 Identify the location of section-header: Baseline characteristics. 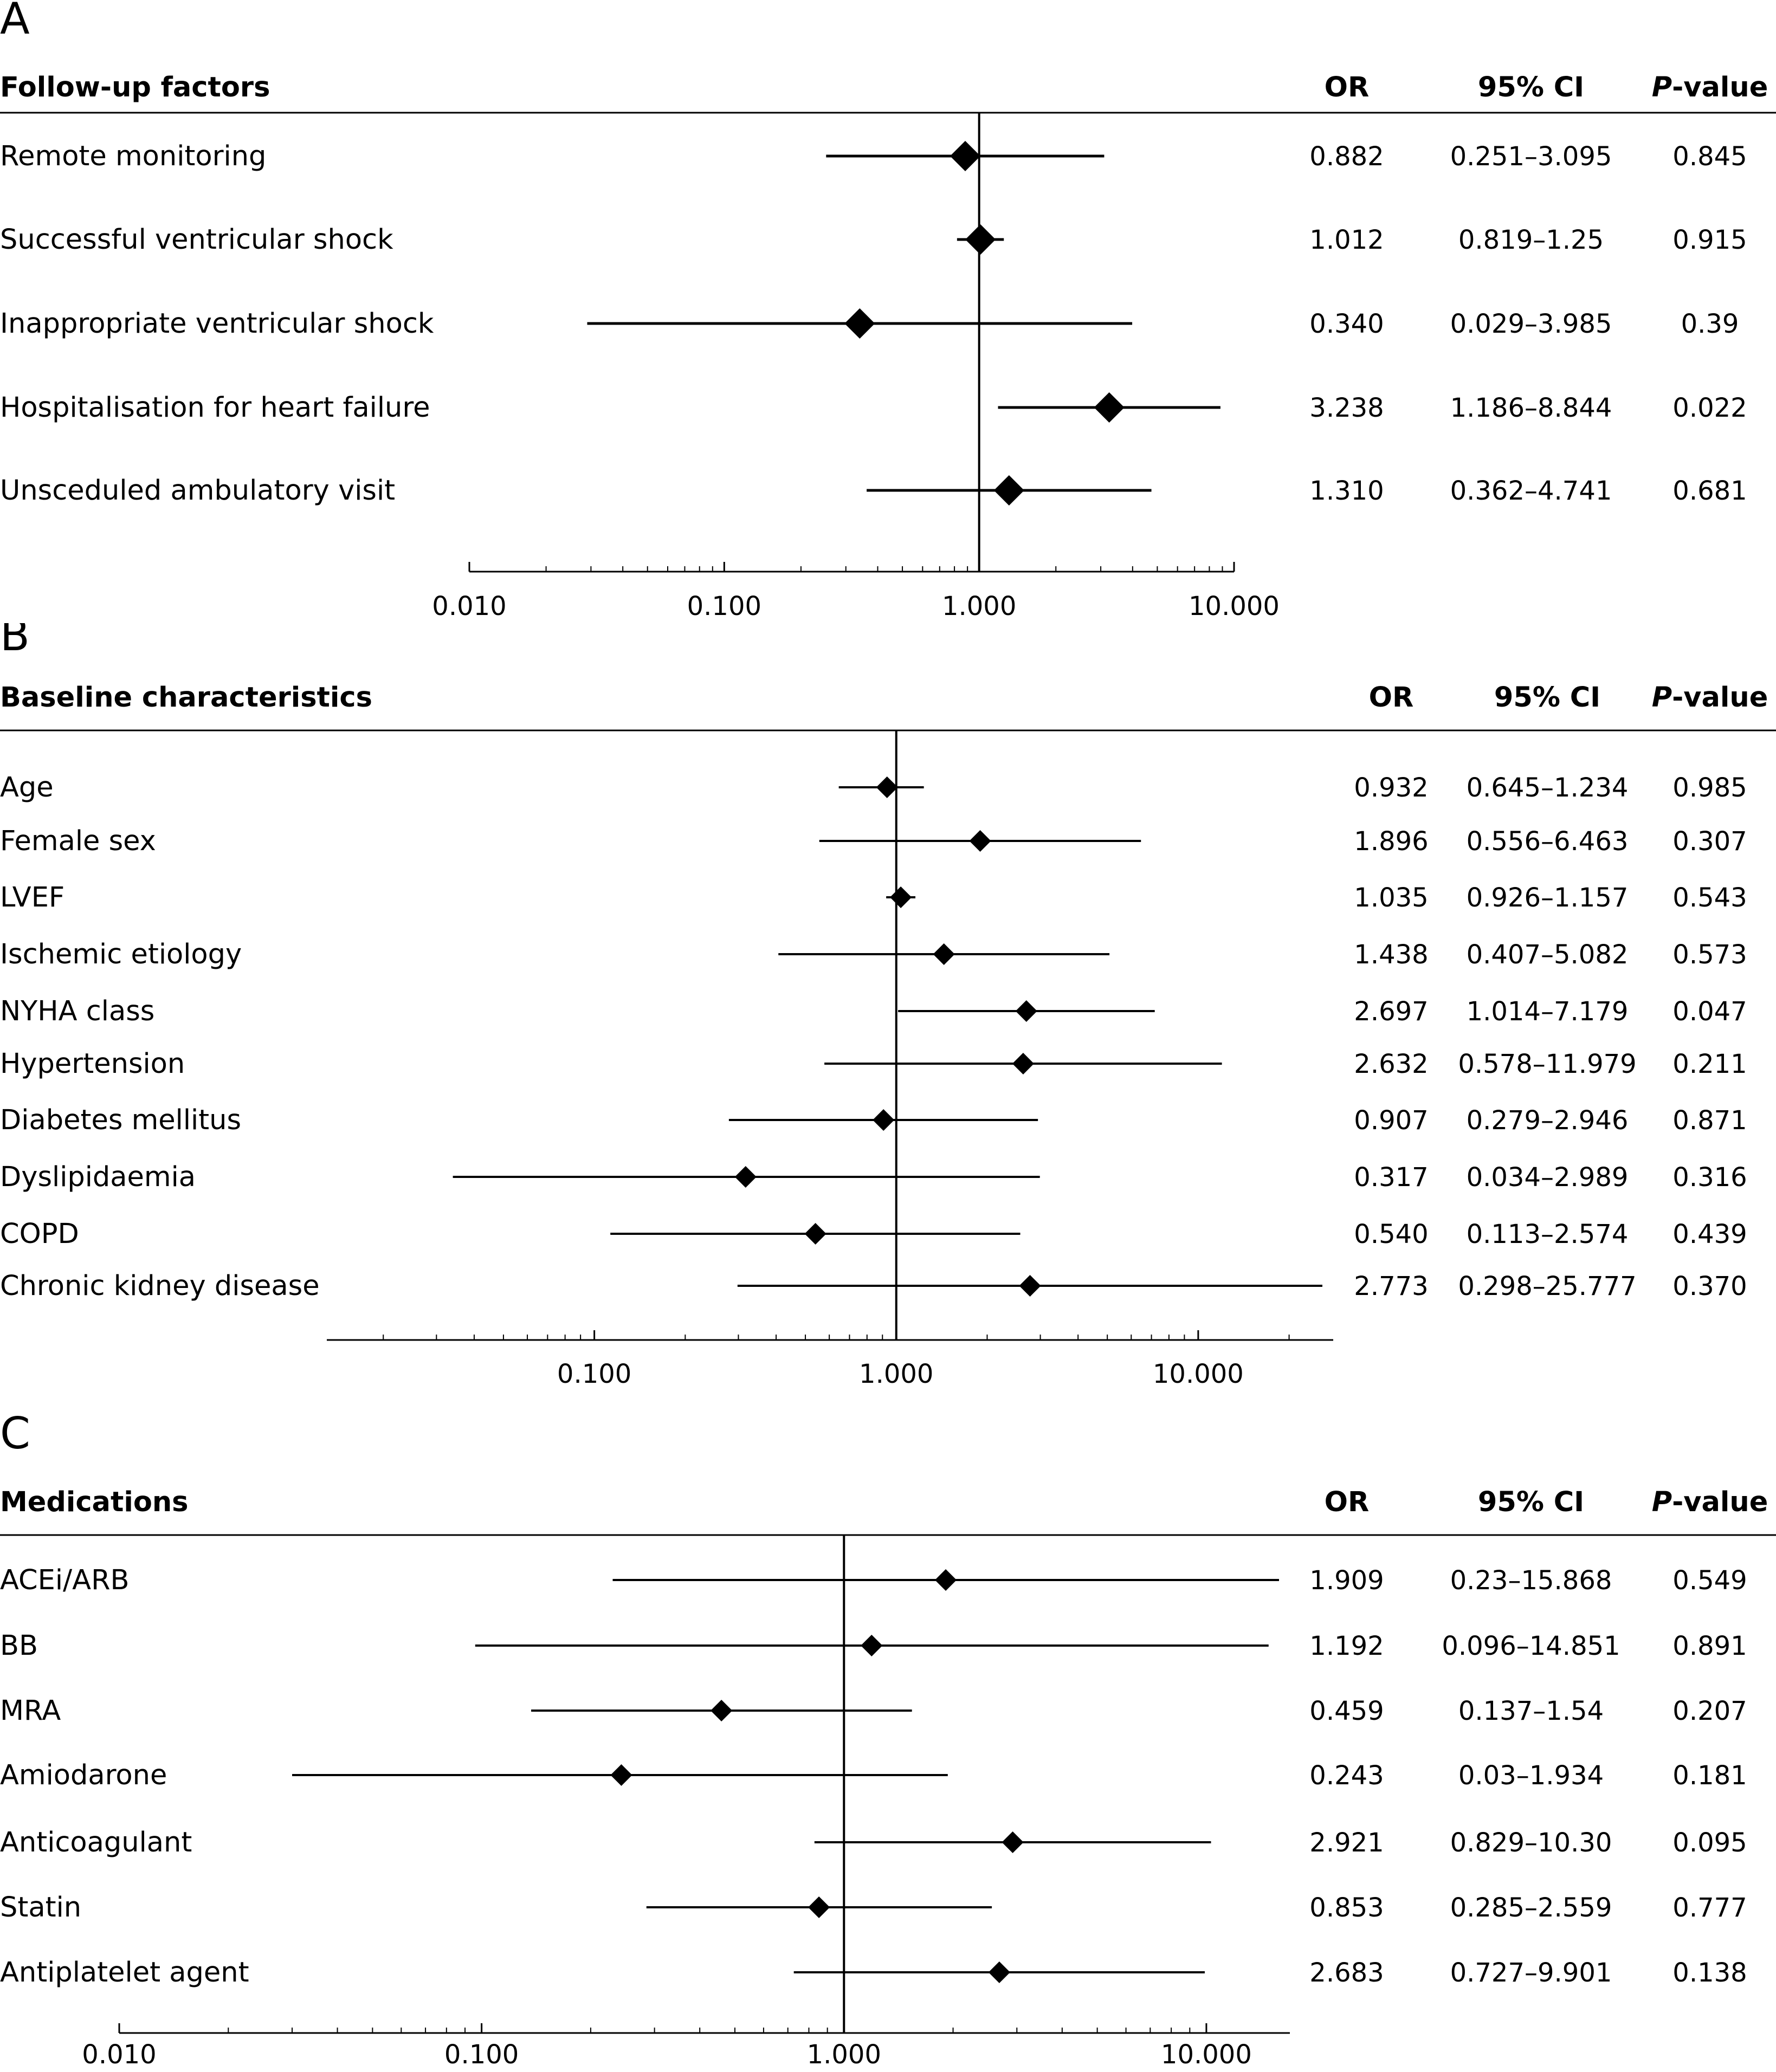
(186, 698).